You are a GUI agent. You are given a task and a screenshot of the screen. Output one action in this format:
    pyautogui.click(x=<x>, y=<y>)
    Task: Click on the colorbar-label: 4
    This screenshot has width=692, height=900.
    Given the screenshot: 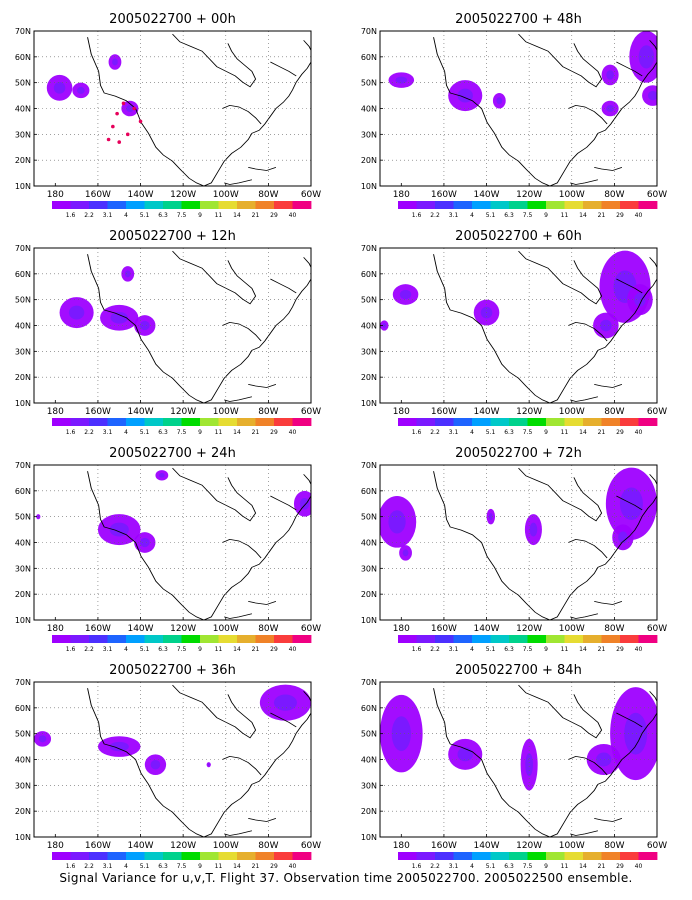 What is the action you would take?
    pyautogui.click(x=472, y=215)
    